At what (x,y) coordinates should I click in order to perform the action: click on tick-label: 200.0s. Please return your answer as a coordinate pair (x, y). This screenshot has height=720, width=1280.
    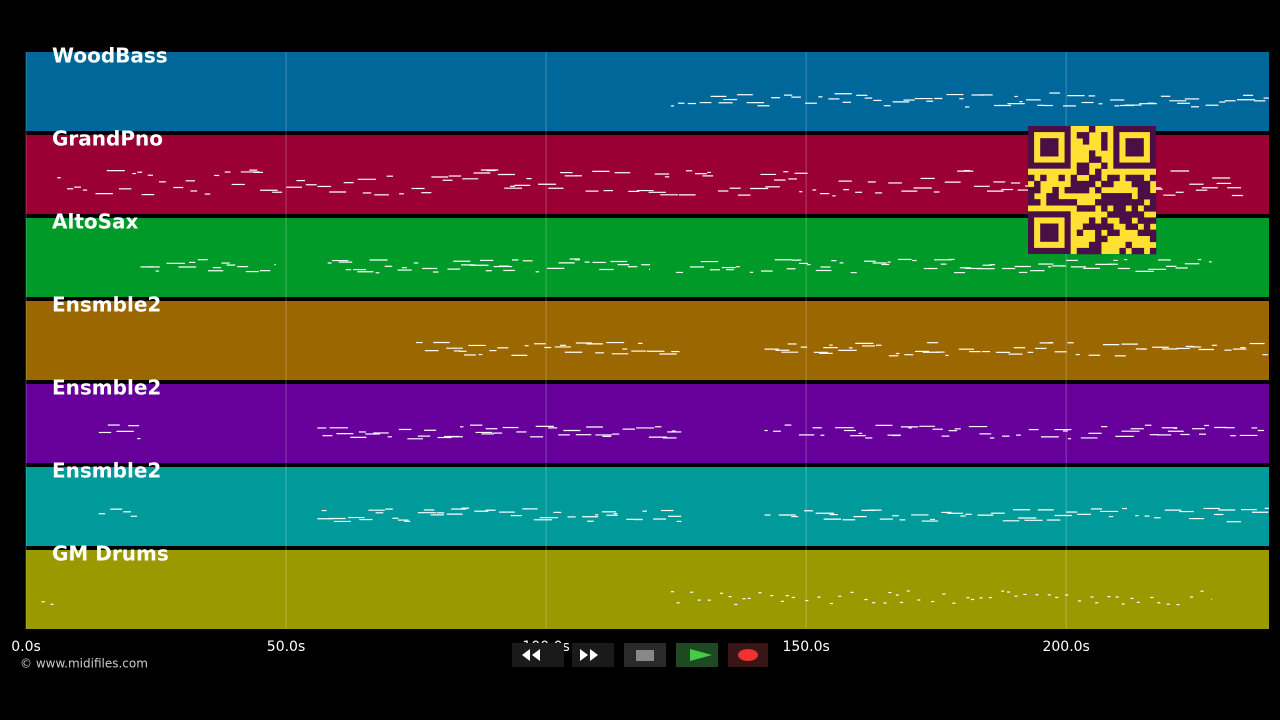
    Looking at the image, I should click on (1065, 647).